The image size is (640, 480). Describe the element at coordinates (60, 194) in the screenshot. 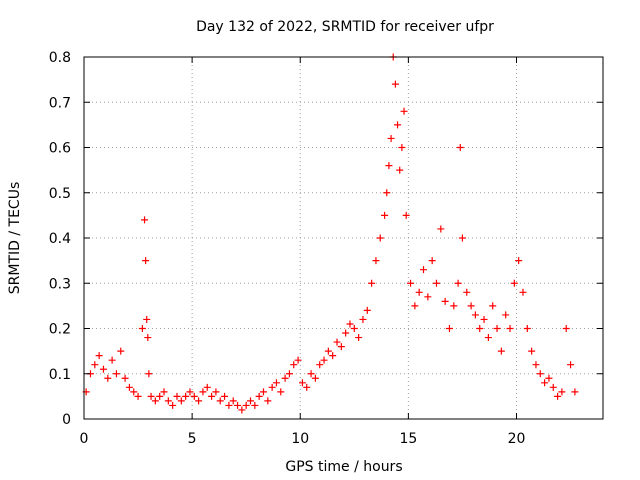

I see `y-tick-label: 0.5` at that location.